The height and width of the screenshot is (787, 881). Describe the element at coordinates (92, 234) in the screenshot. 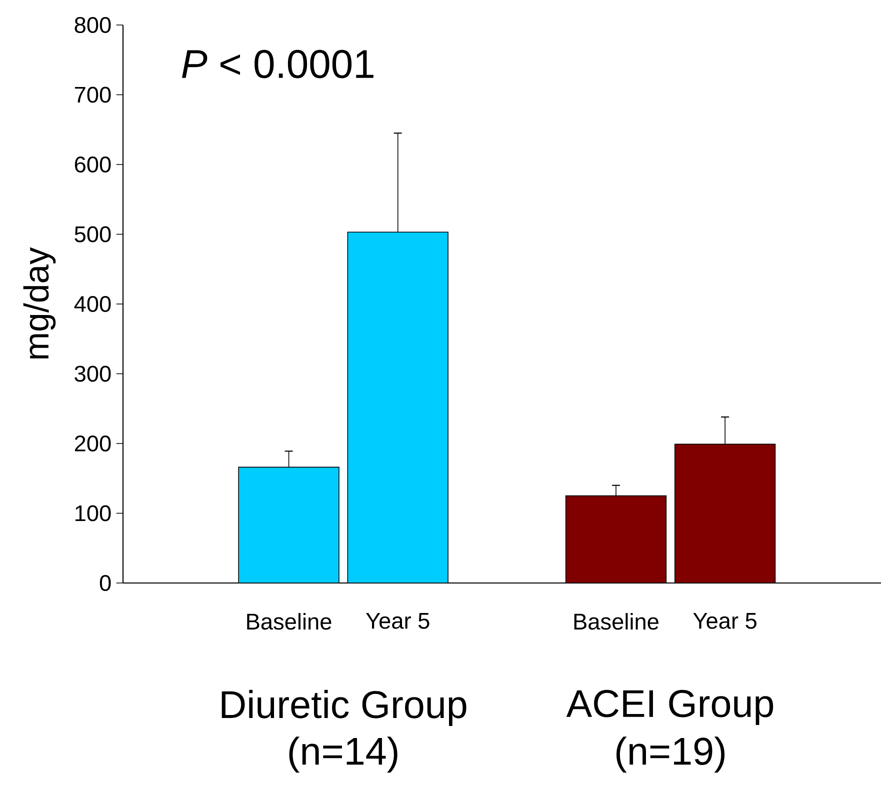

I see `y-tick-label: 500` at that location.